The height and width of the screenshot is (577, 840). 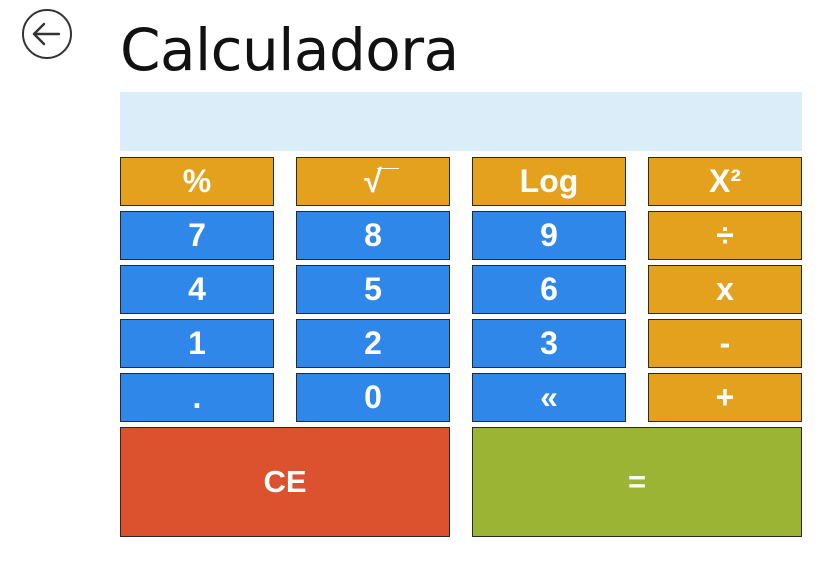 I want to click on decimal-point-button: ., so click(x=197, y=397).